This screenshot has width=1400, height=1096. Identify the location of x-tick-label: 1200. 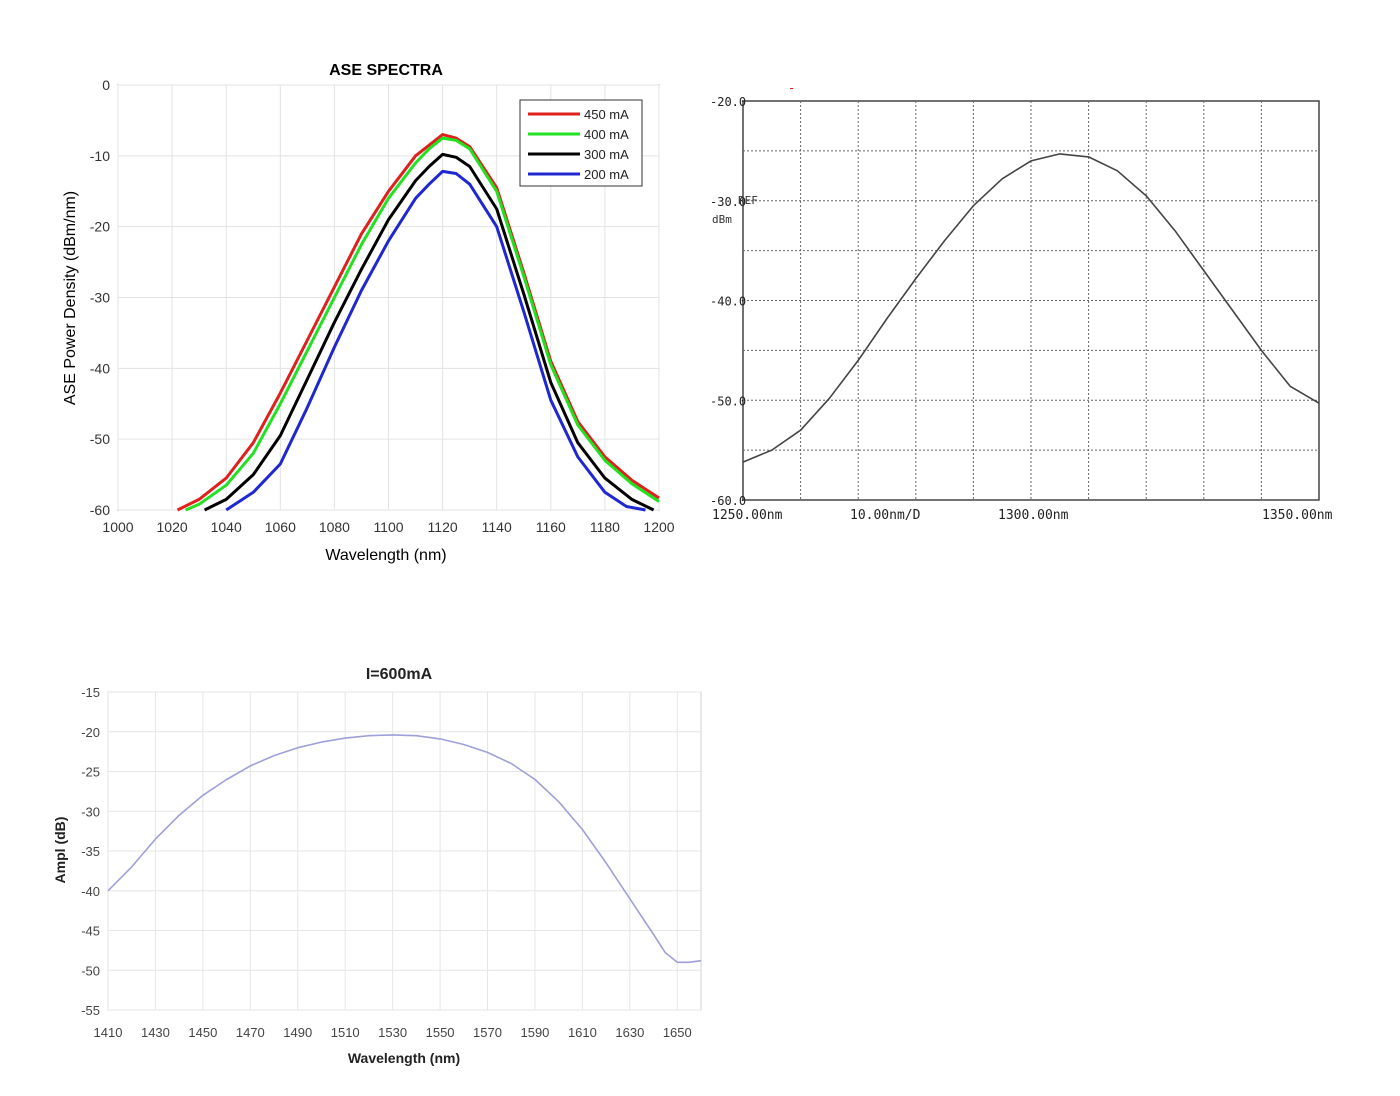
(658, 527).